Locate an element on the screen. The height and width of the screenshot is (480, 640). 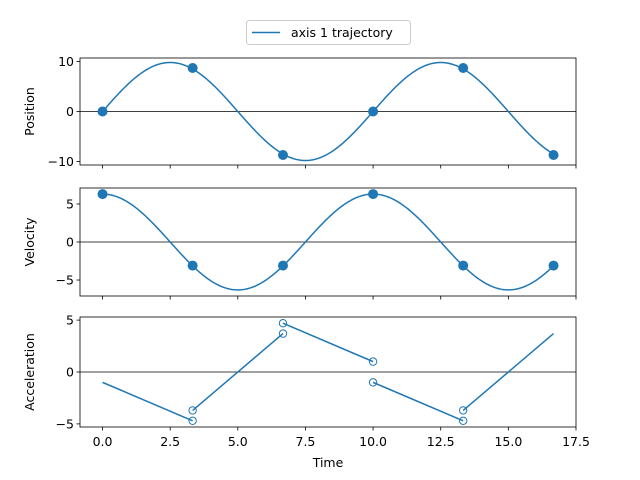
xtick-label: 2.5 is located at coordinates (170, 441).